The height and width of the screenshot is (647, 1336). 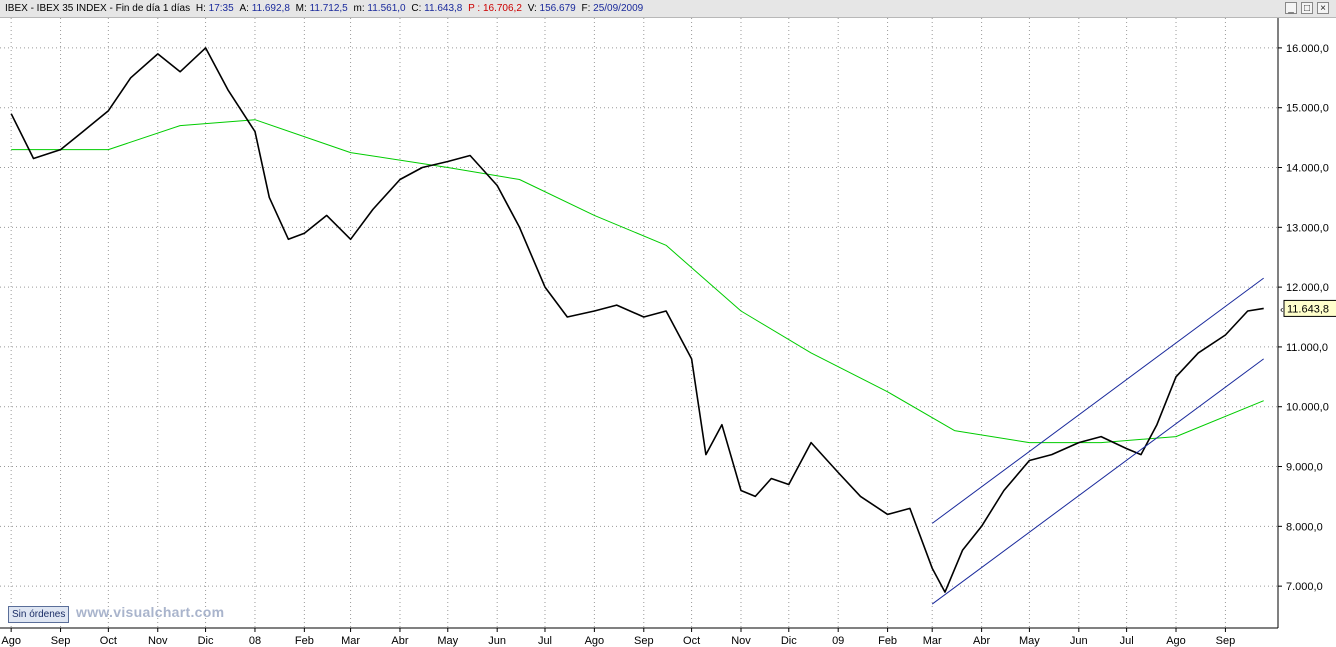 What do you see at coordinates (1304, 587) in the screenshot?
I see `y-tick-label: 7.000,0` at bounding box center [1304, 587].